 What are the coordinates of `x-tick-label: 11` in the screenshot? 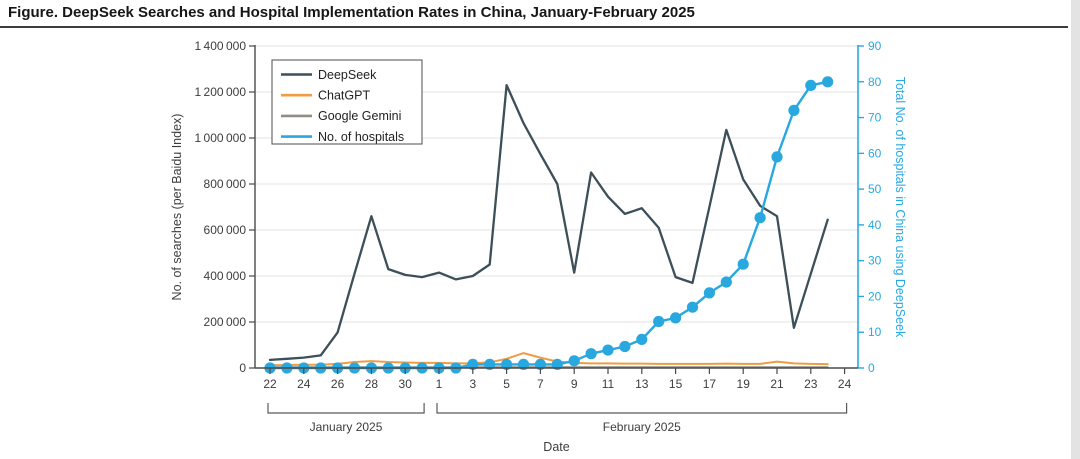 It's located at (608, 384).